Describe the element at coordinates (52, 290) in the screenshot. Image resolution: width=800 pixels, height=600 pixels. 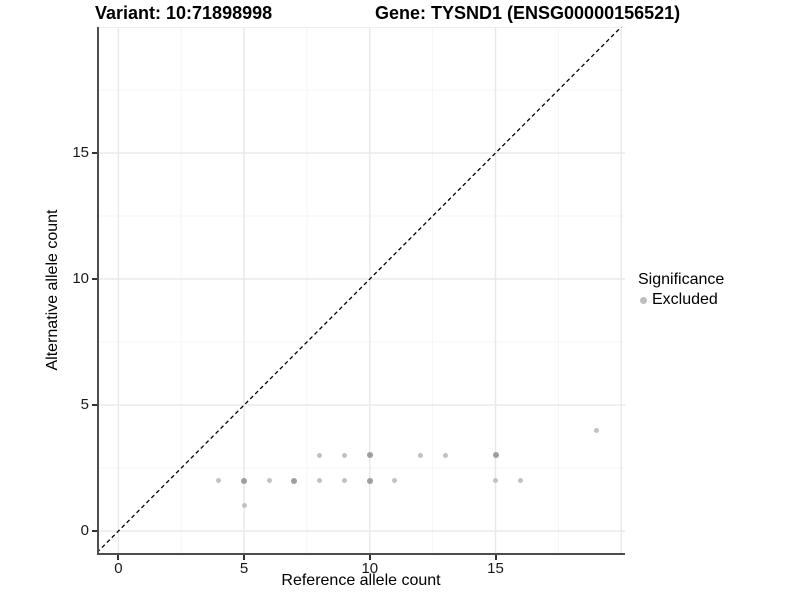
I see `y-axis-title: Alternative allele count` at that location.